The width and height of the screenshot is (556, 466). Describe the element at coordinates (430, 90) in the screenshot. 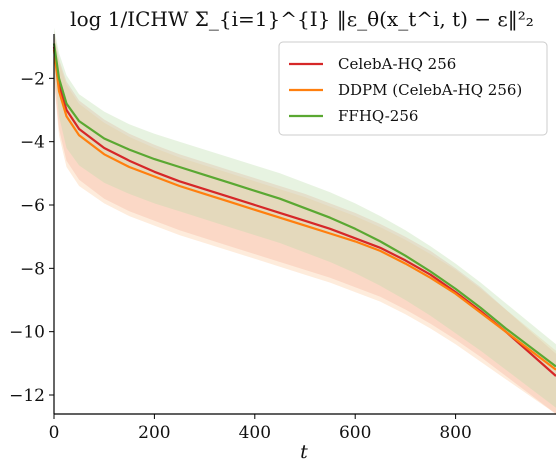

I see `legend-label-1: DDPM (CelebA-HQ 256)` at that location.